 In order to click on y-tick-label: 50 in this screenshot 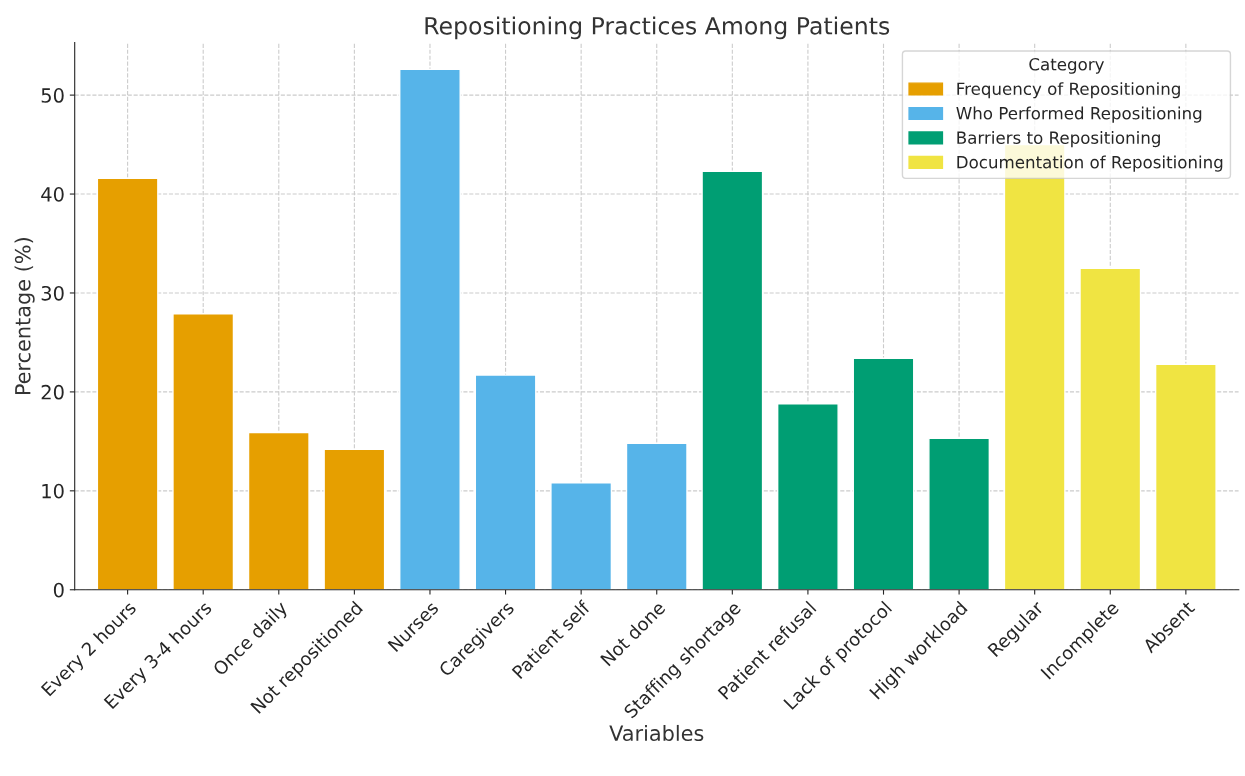, I will do `click(52, 95)`.